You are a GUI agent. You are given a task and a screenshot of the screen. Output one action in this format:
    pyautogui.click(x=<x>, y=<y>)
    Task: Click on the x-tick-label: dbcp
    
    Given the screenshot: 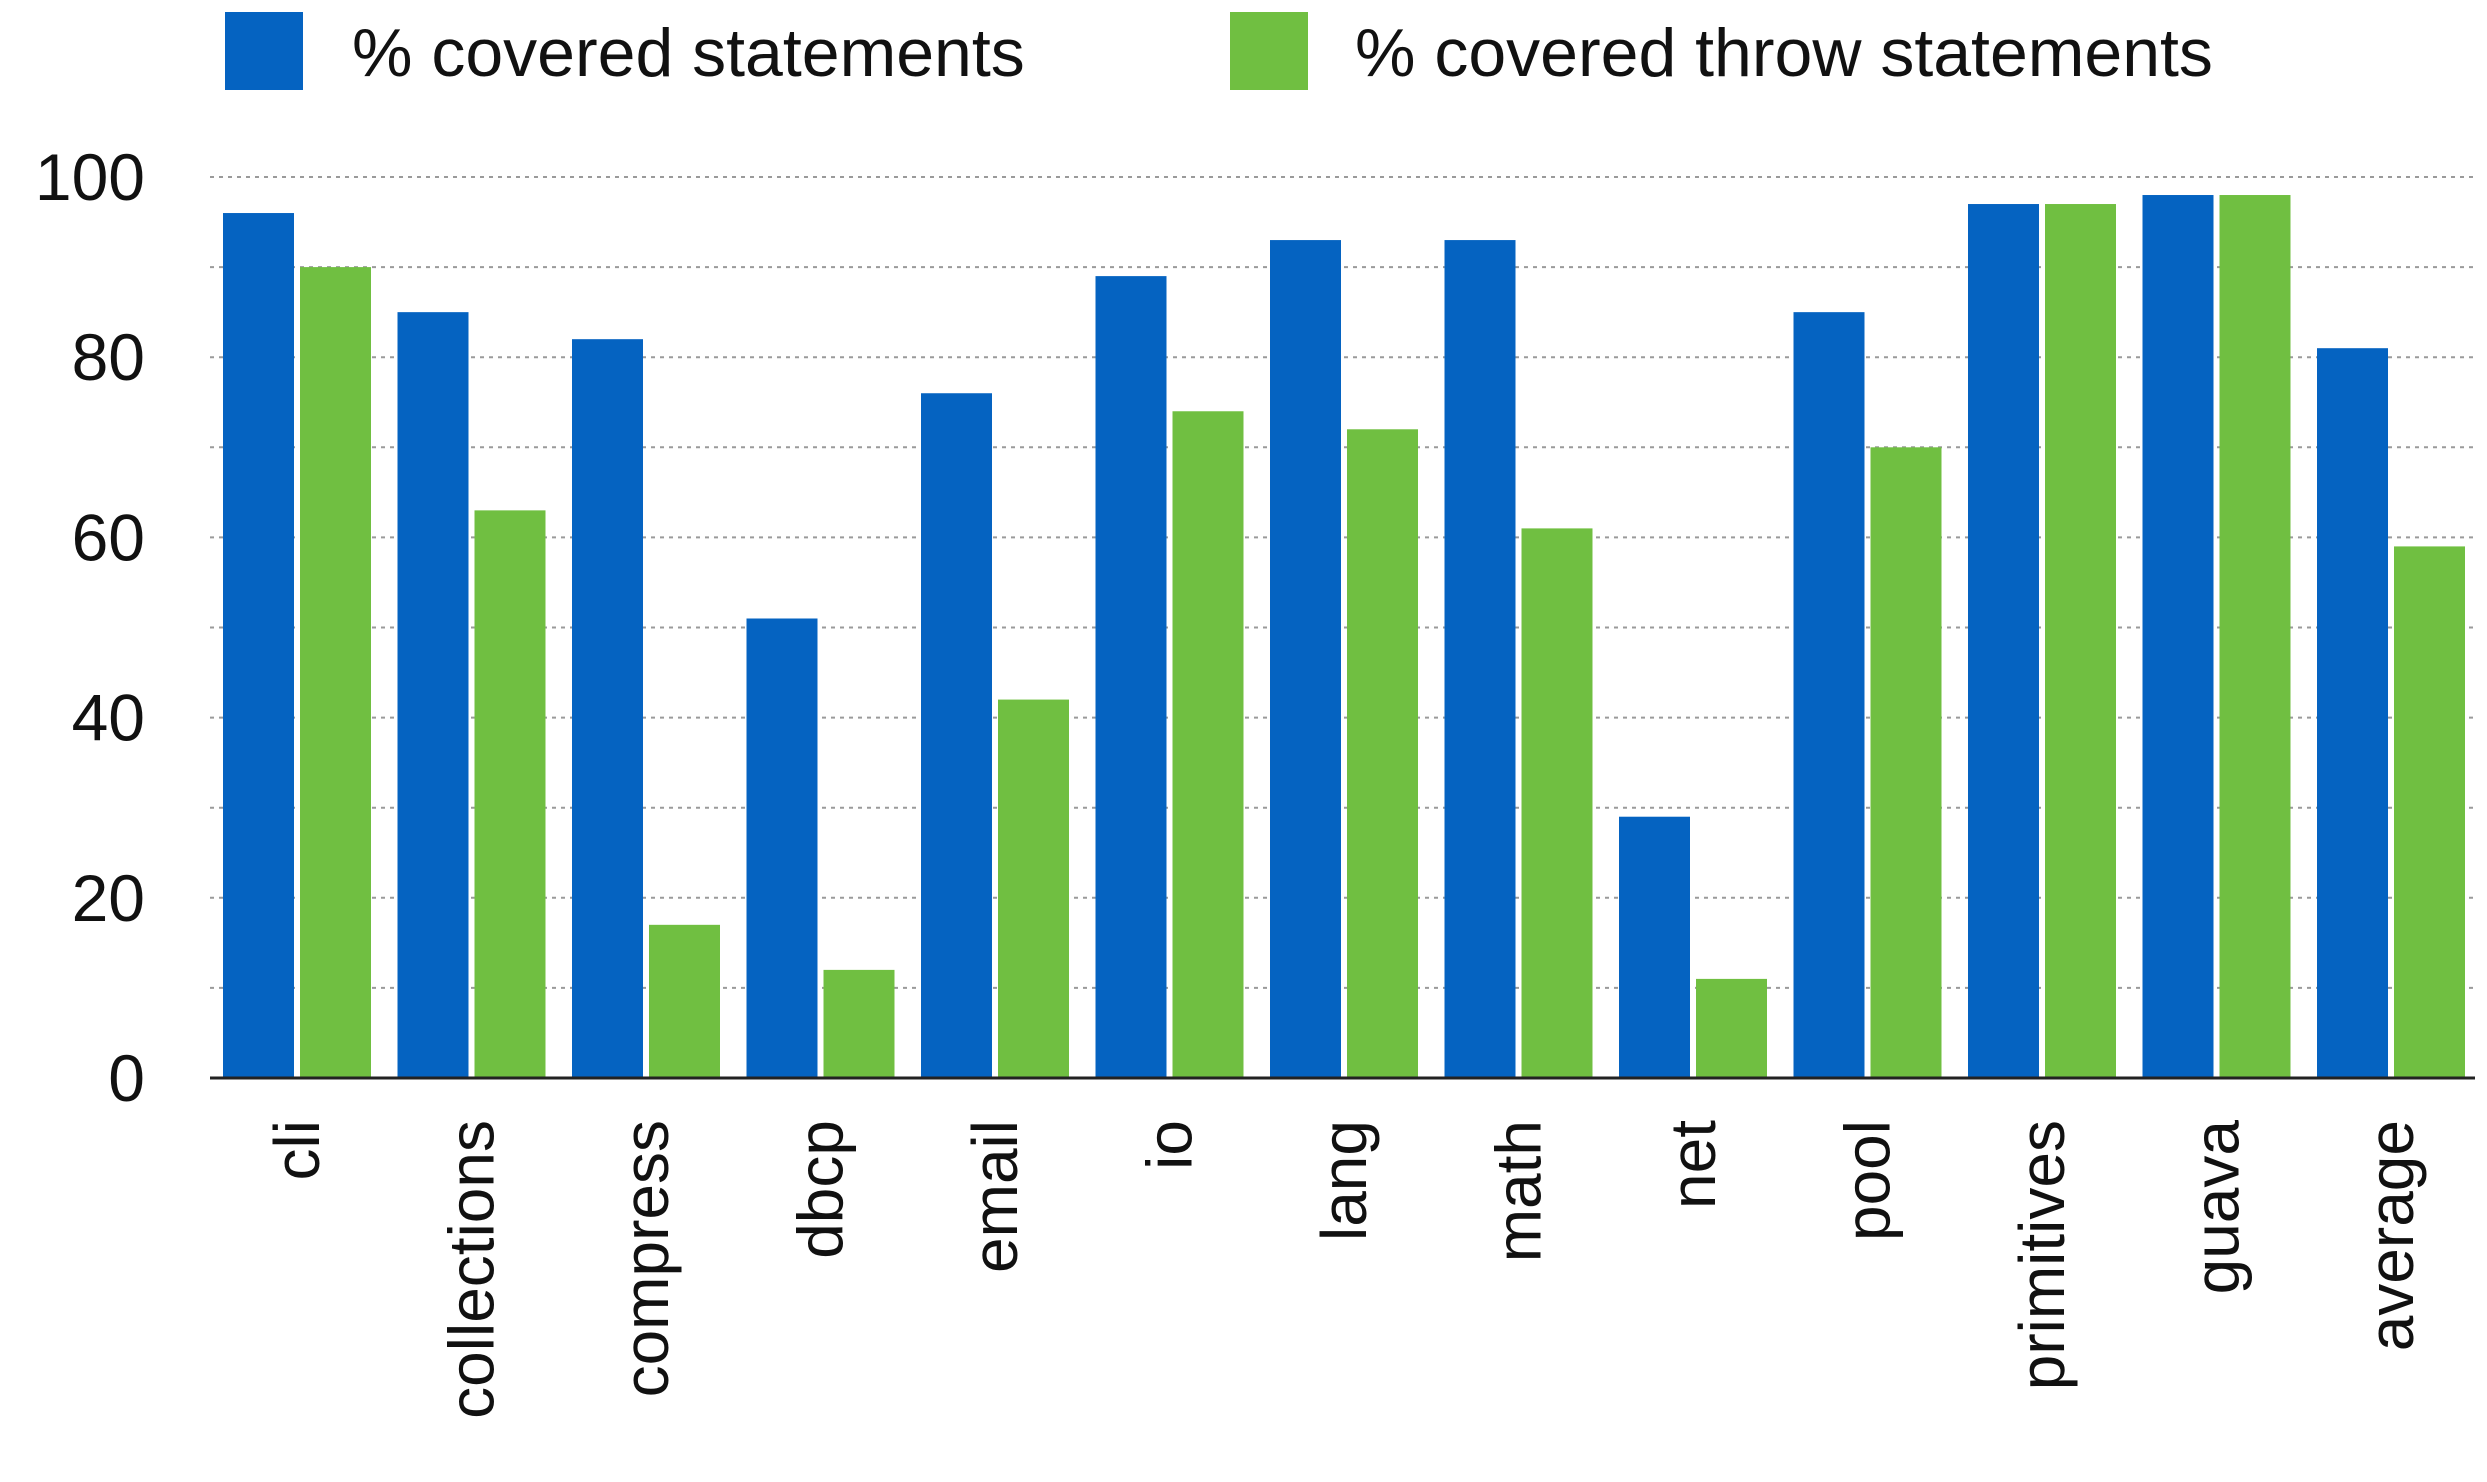 What is the action you would take?
    pyautogui.click(x=821, y=1189)
    